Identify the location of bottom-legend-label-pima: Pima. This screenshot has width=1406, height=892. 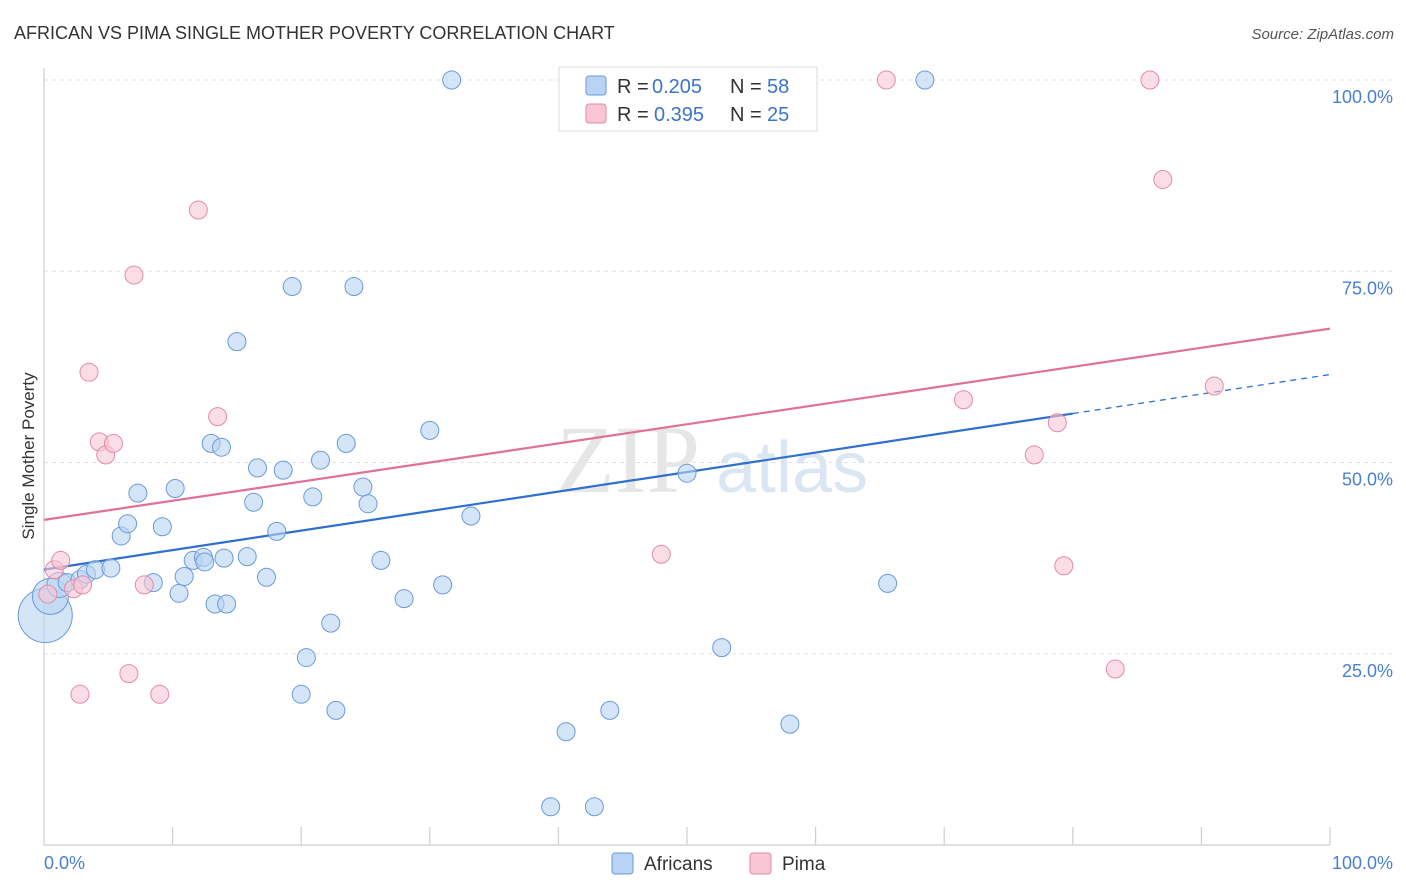
(804, 864).